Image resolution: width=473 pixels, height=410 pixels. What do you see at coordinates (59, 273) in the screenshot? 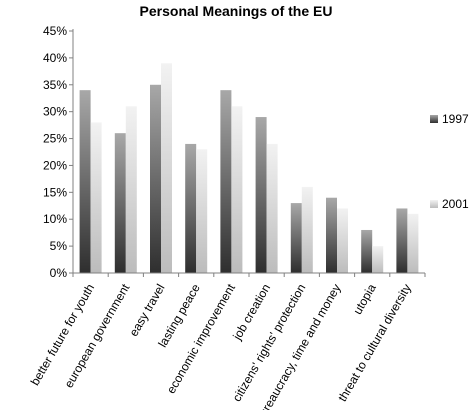
I see `y-tick-label: 0%` at bounding box center [59, 273].